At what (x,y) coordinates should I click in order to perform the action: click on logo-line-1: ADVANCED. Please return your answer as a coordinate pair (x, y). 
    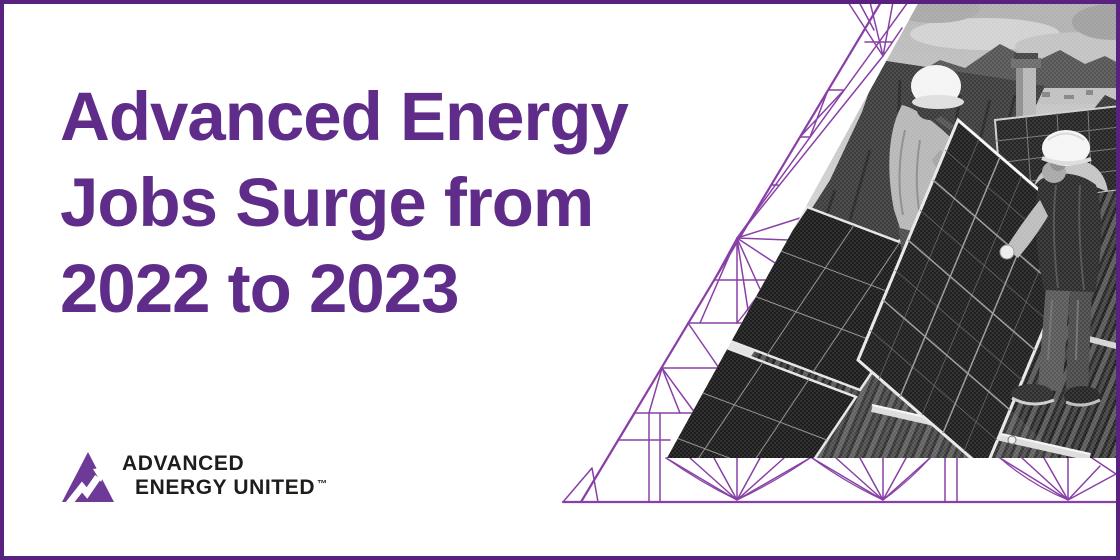
    Looking at the image, I should click on (183, 463).